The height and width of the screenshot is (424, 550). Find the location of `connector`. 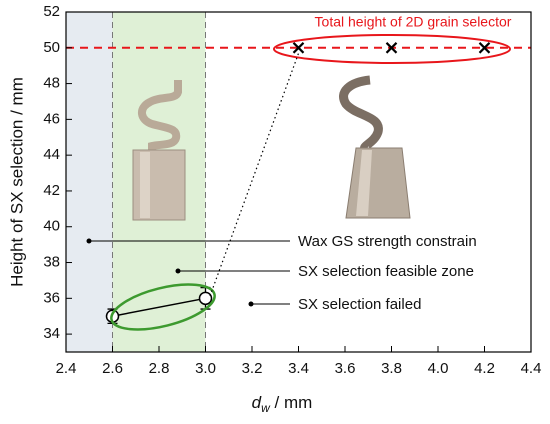

connector is located at coordinates (254, 174).